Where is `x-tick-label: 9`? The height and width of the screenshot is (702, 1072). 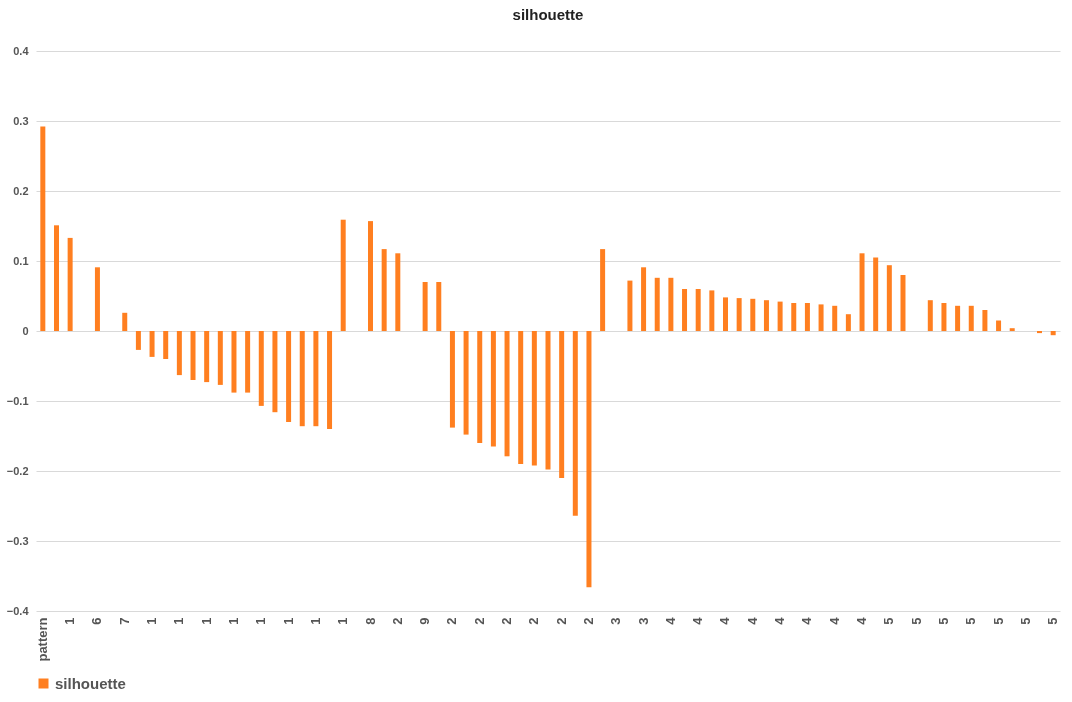
x-tick-label: 9 is located at coordinates (425, 621).